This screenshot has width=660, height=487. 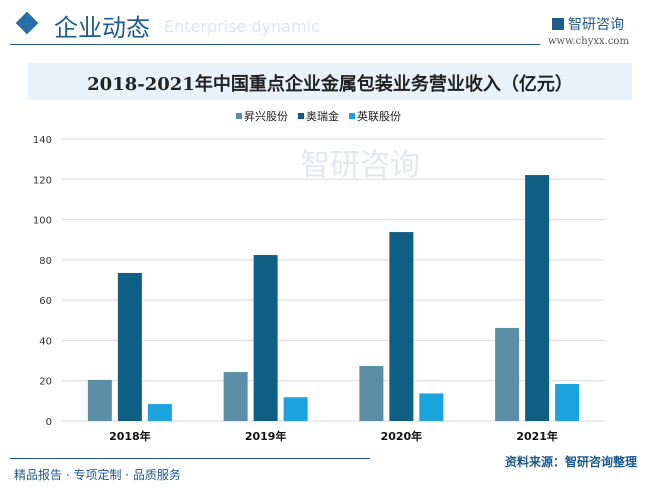 I want to click on footer-slogan: 精品报告 · 专项定制 · 品质服务, so click(x=97, y=475).